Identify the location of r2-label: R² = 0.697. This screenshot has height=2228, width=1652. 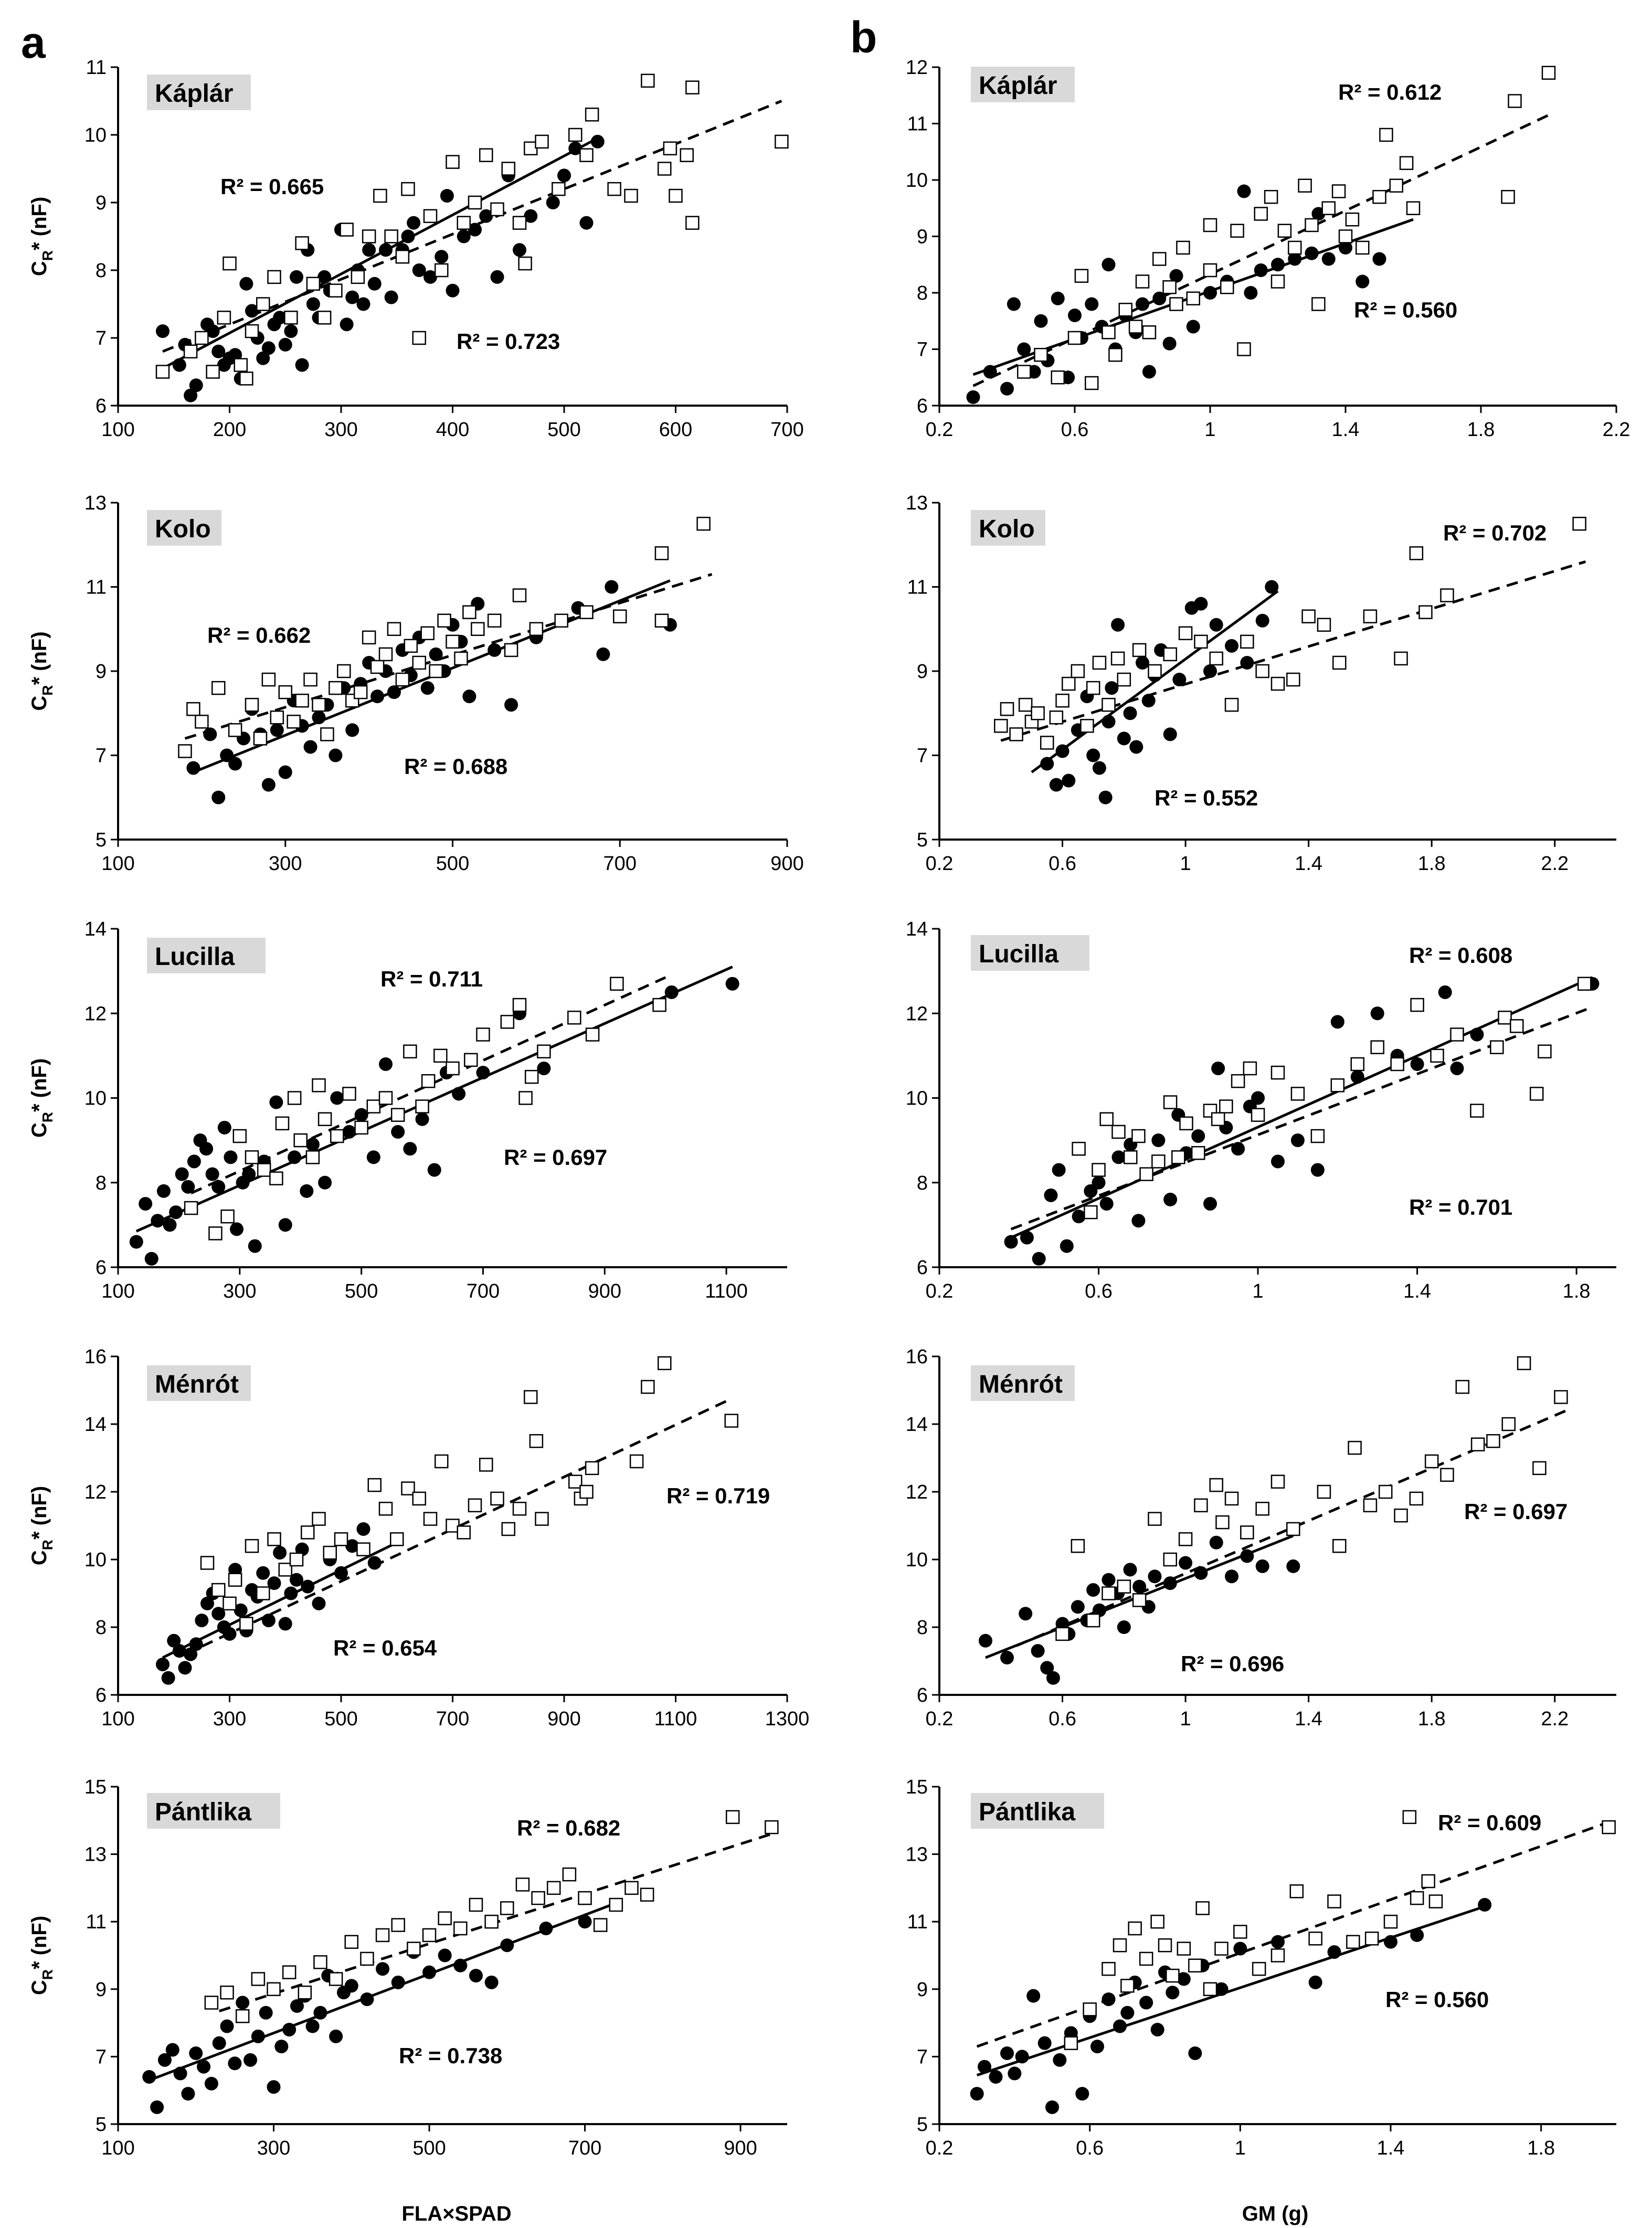
(1516, 1511).